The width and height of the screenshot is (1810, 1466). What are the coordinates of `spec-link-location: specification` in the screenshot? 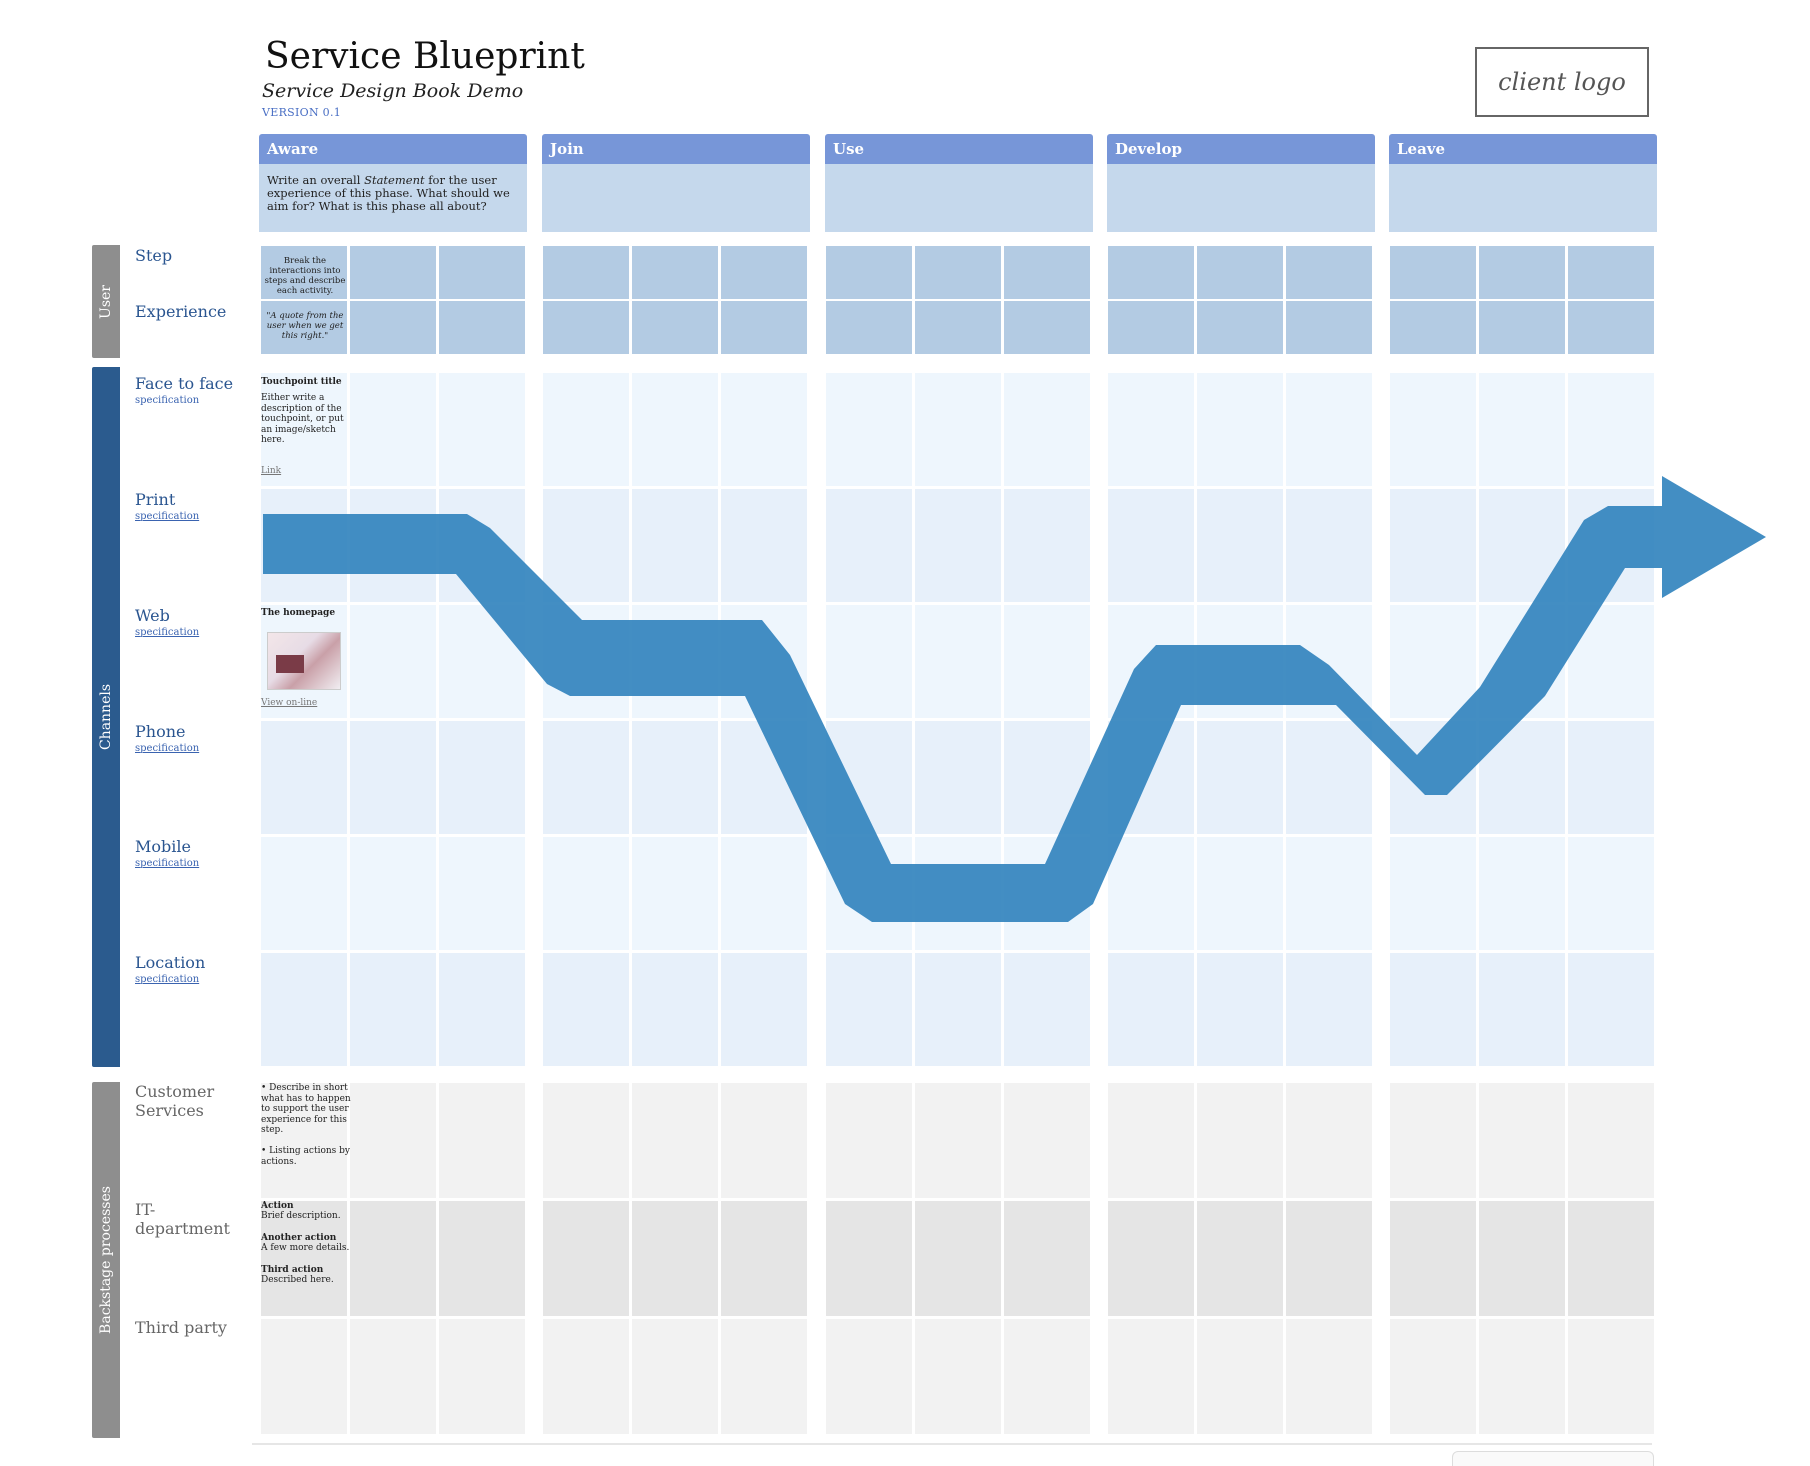 It's located at (167, 979).